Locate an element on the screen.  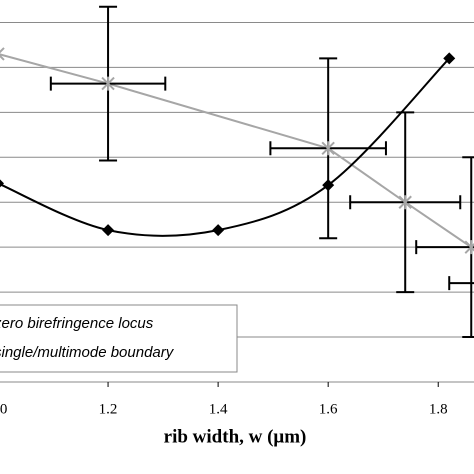
x-tick-label: 1.4 is located at coordinates (218, 409).